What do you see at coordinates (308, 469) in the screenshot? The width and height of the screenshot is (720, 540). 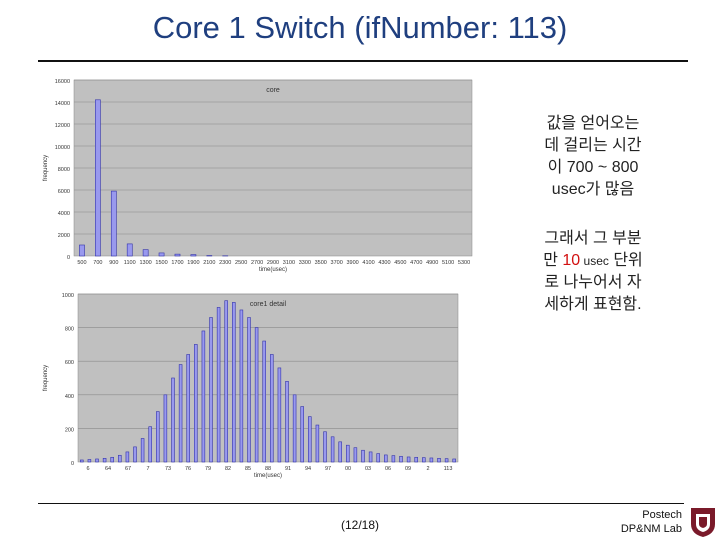 I see `x-tick-label: 94` at bounding box center [308, 469].